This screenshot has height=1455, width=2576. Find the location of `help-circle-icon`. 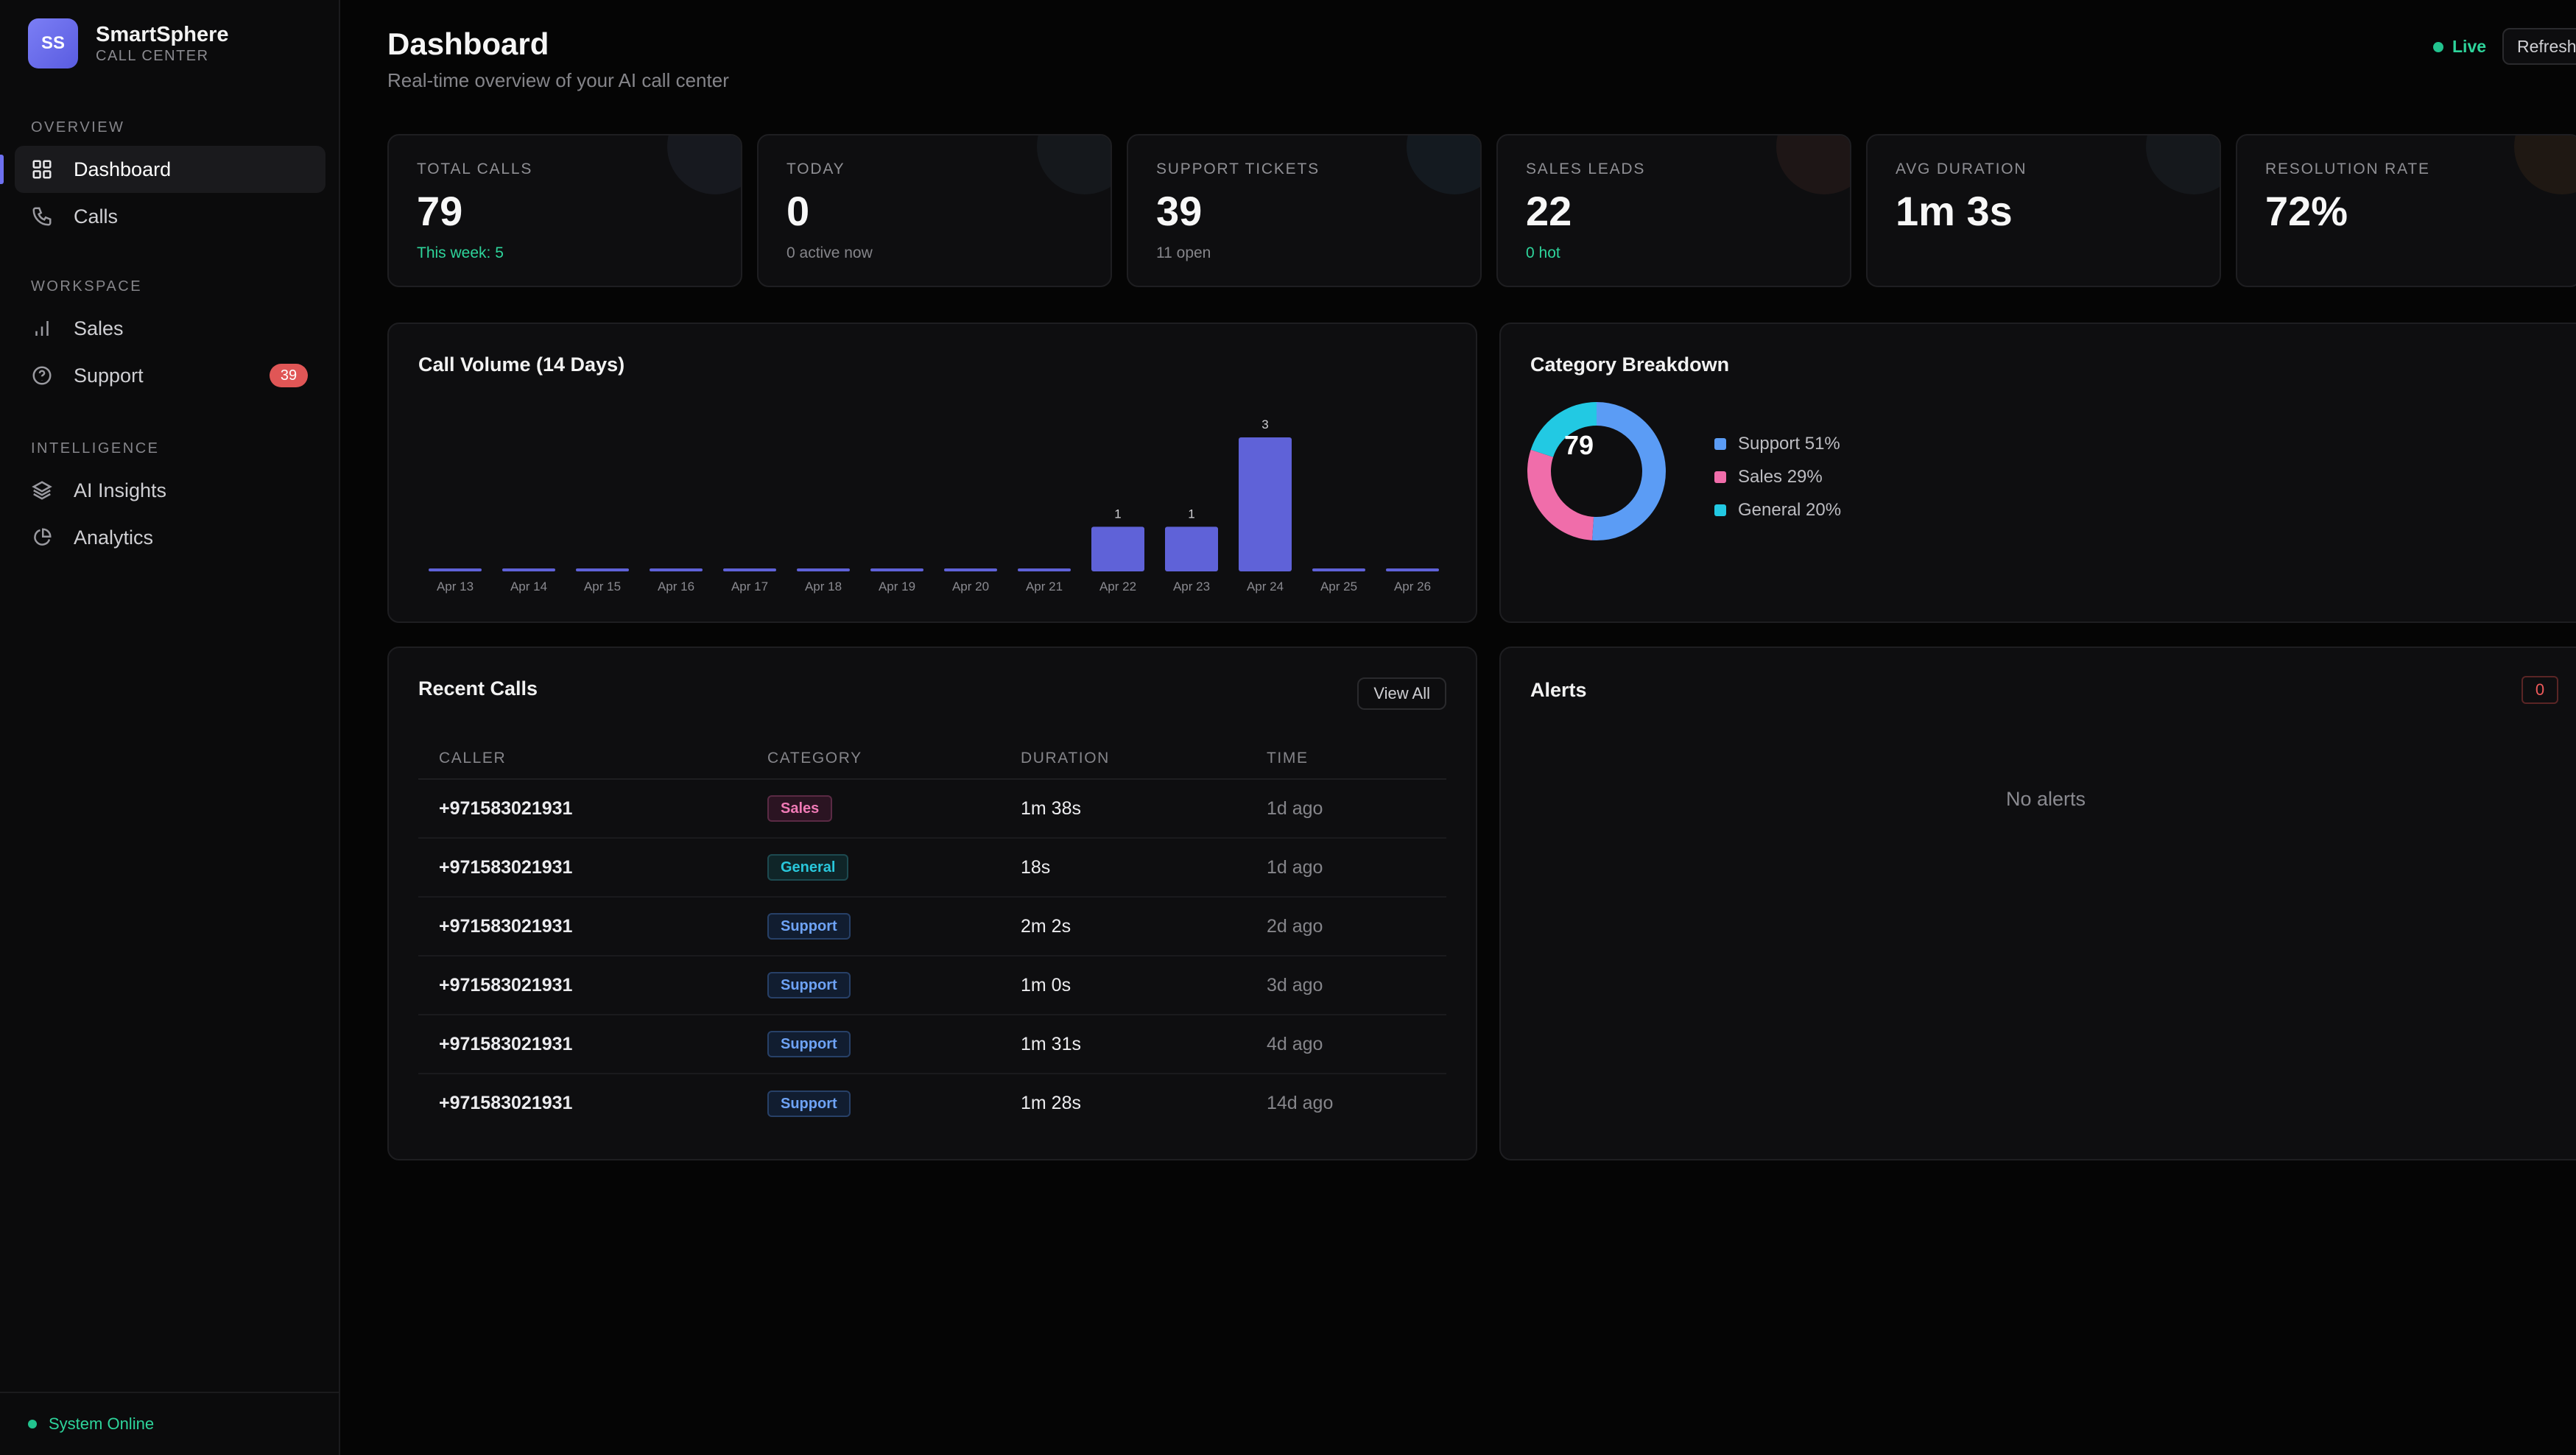

help-circle-icon is located at coordinates (42, 376).